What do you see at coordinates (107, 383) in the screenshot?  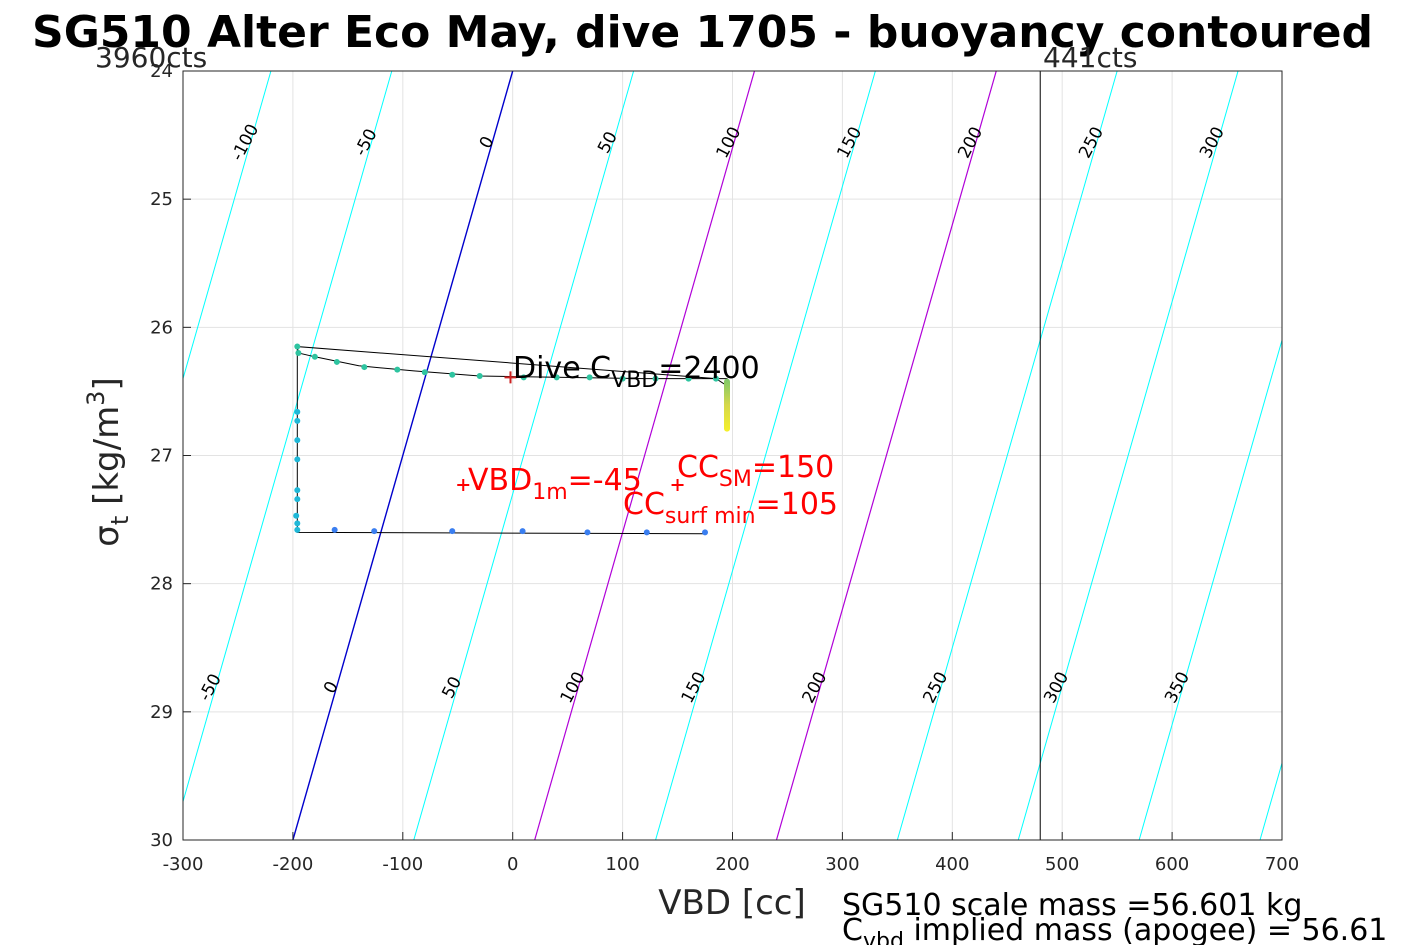 I see `y-label-close: ]` at bounding box center [107, 383].